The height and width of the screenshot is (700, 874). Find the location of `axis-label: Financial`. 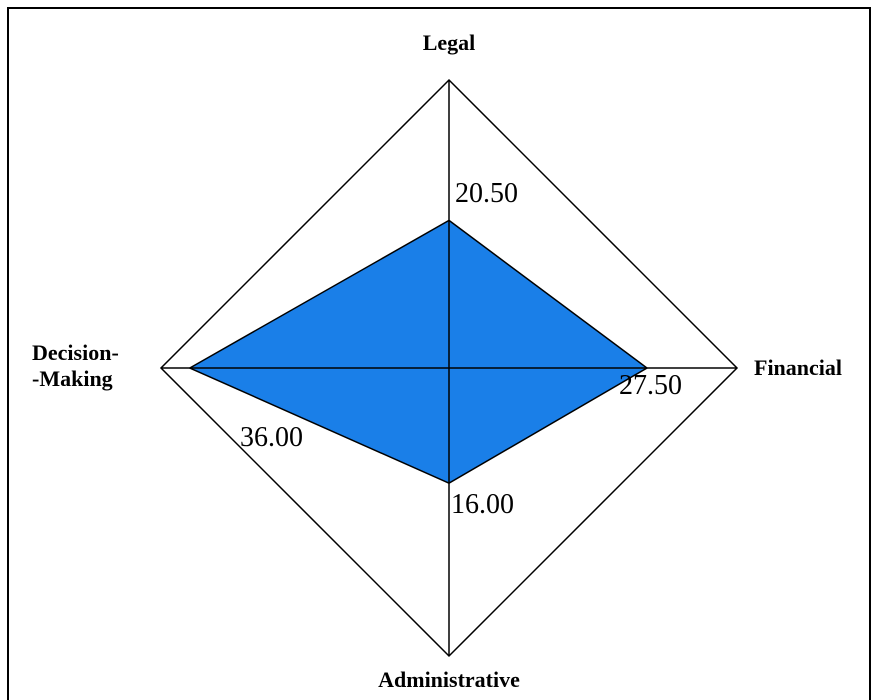

axis-label: Financial is located at coordinates (798, 367).